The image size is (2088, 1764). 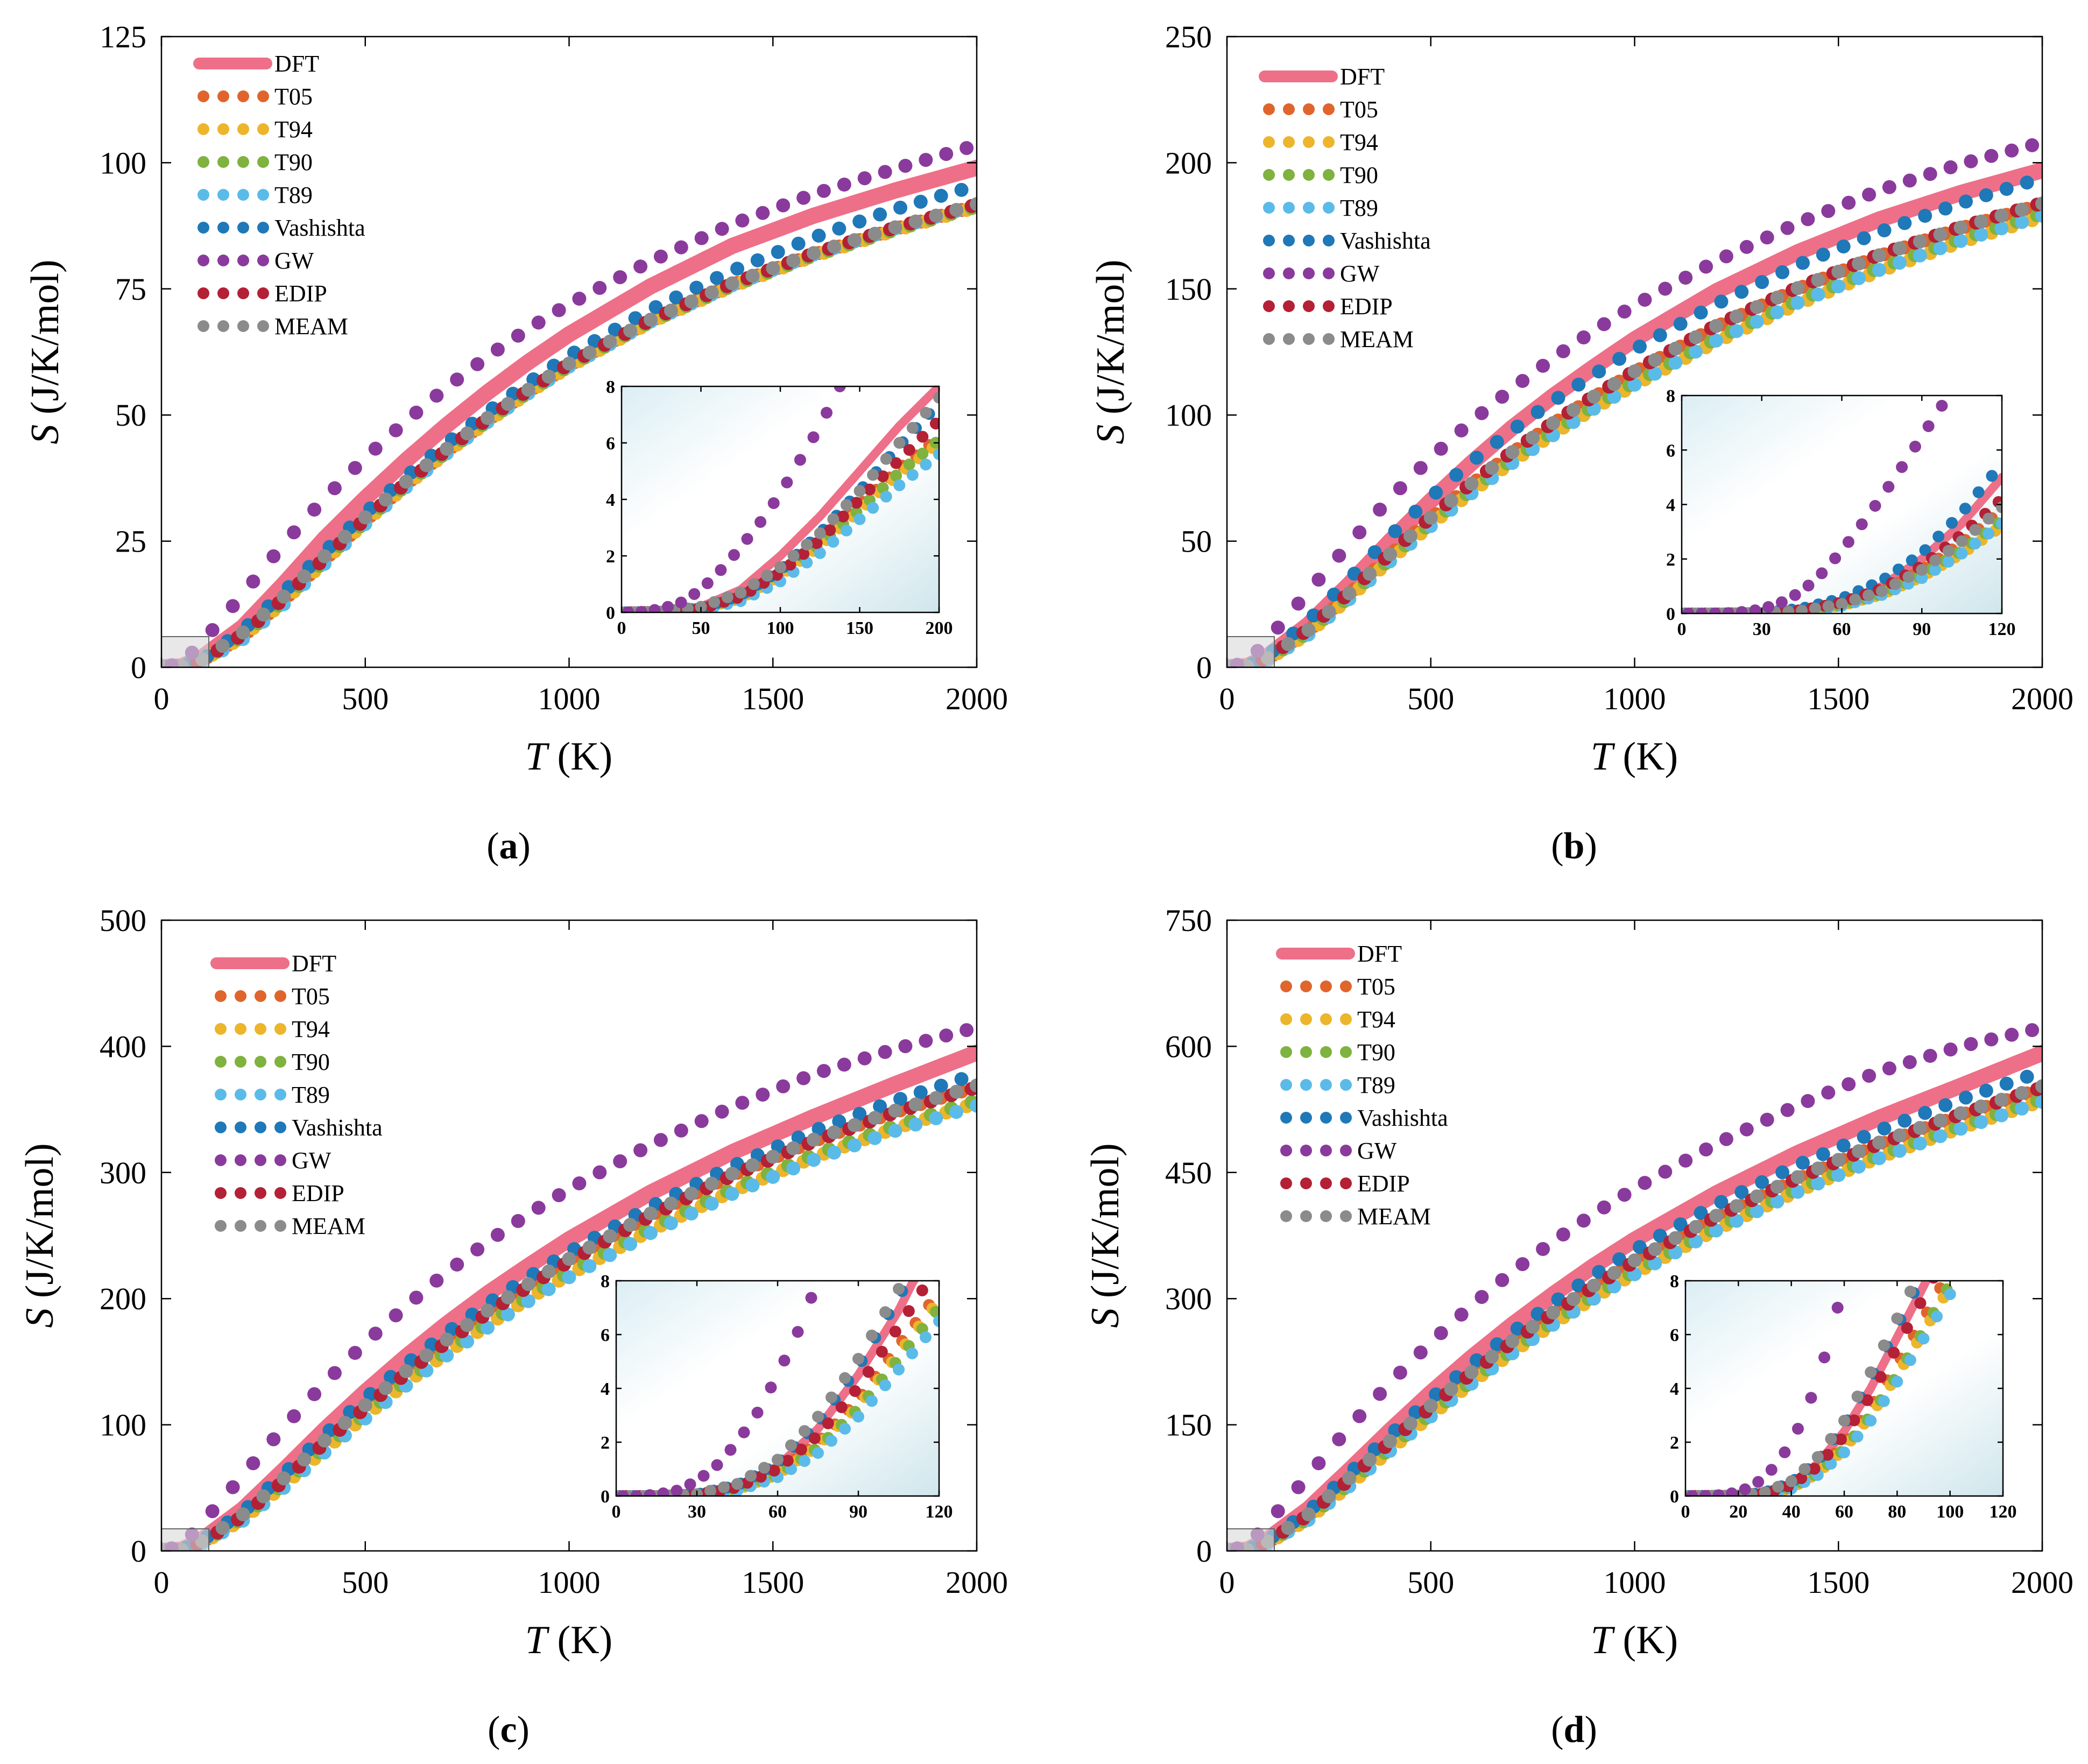 What do you see at coordinates (1188, 1046) in the screenshot?
I see `panel-d-ytick-label: 600` at bounding box center [1188, 1046].